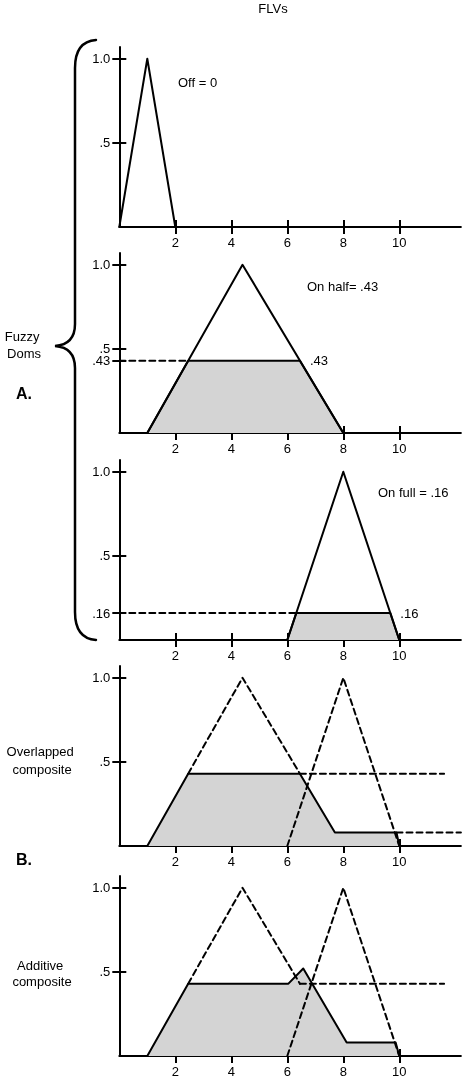  What do you see at coordinates (409, 613) in the screenshot?
I see `annotation: .16` at bounding box center [409, 613].